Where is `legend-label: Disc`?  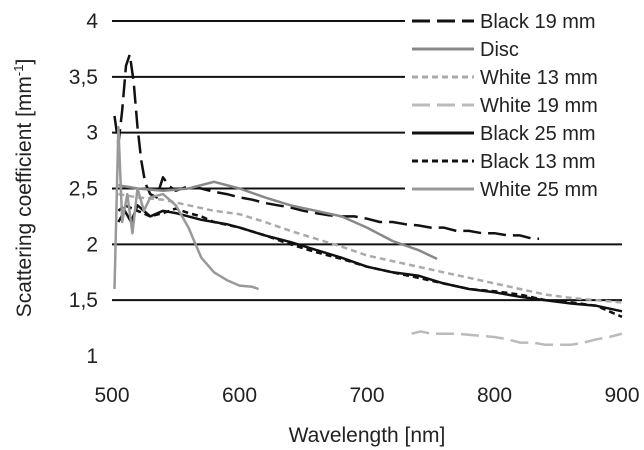 legend-label: Disc is located at coordinates (499, 50).